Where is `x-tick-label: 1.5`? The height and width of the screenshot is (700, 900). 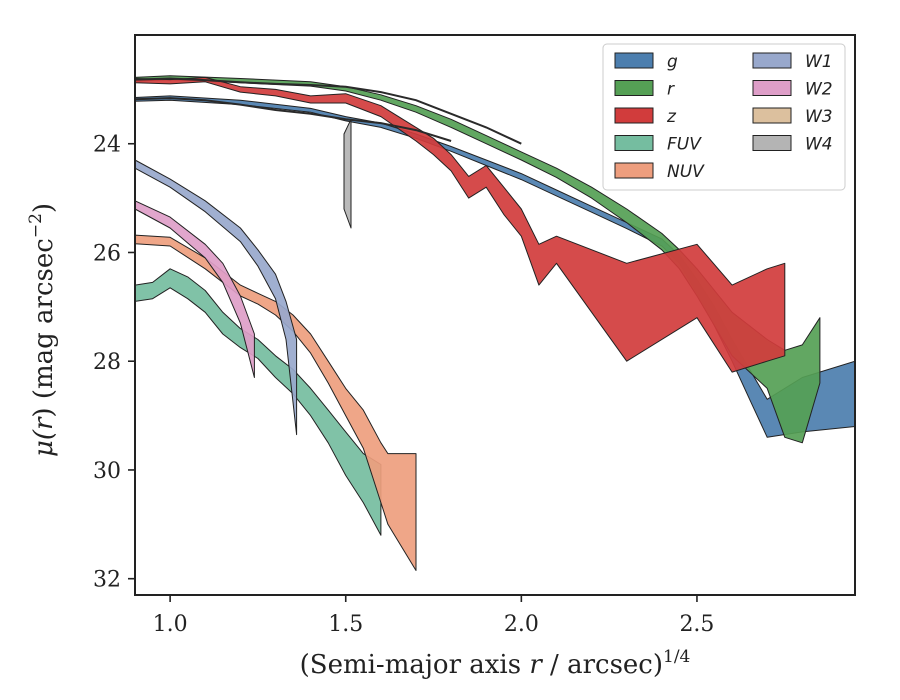
x-tick-label: 1.5 is located at coordinates (345, 624).